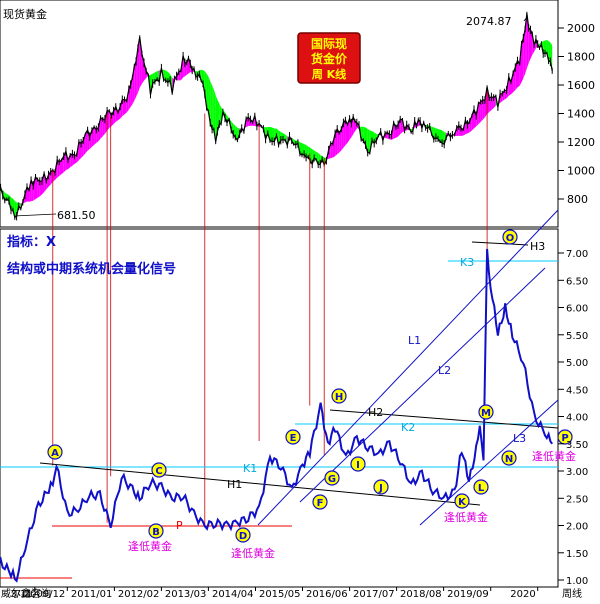  What do you see at coordinates (519, 438) in the screenshot?
I see `label-l3: L3` at bounding box center [519, 438].